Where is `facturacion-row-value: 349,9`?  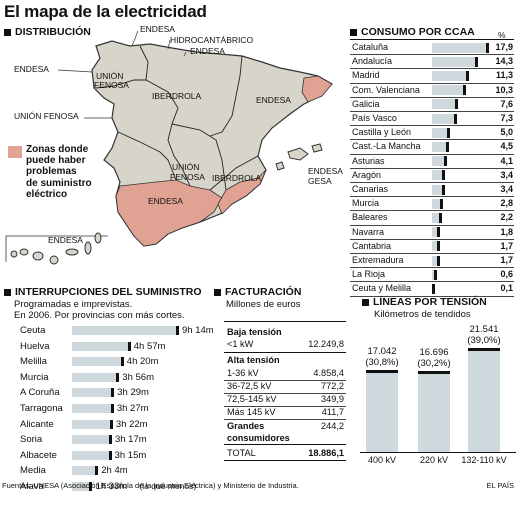 facturacion-row-value: 349,9 is located at coordinates (332, 399).